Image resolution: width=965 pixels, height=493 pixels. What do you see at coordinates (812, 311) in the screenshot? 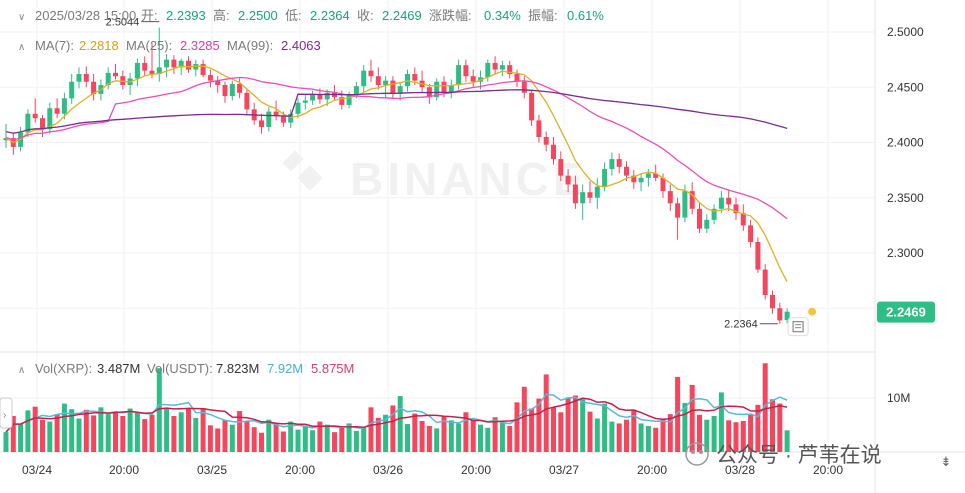
I see `live-dot-icon` at bounding box center [812, 311].